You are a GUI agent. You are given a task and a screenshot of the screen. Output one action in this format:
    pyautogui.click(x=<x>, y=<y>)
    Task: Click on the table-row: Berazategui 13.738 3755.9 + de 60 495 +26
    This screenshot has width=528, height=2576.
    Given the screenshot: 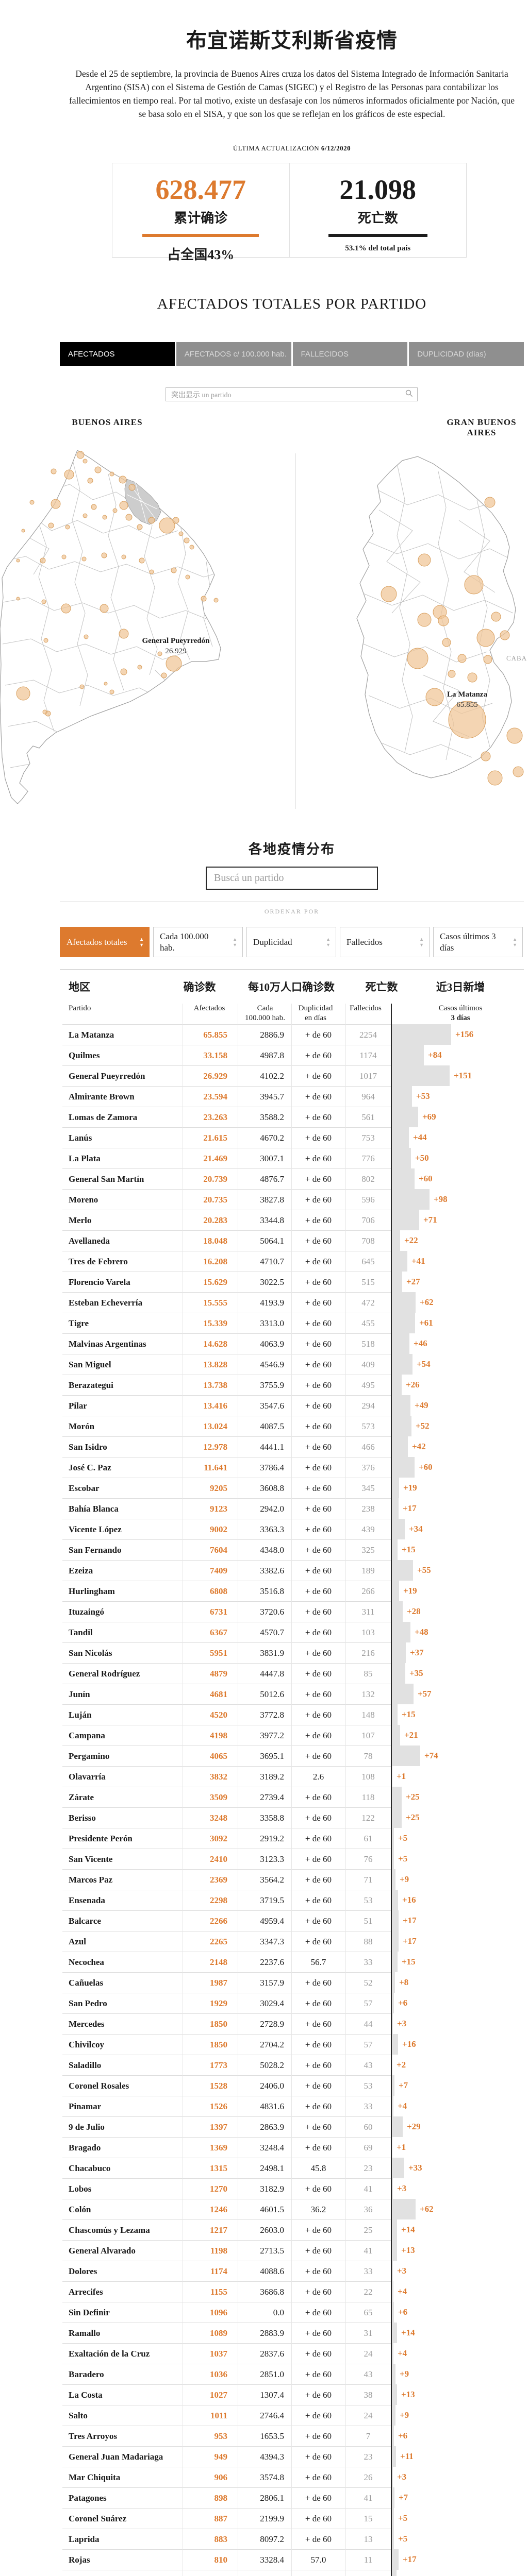 What is the action you would take?
    pyautogui.click(x=293, y=1385)
    